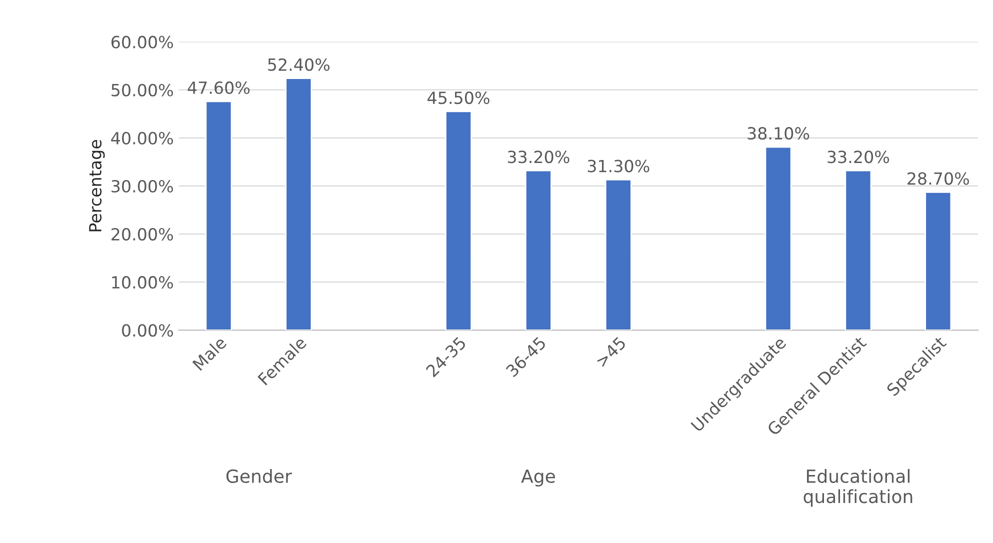 The image size is (993, 543). What do you see at coordinates (259, 476) in the screenshot?
I see `text: Gender` at bounding box center [259, 476].